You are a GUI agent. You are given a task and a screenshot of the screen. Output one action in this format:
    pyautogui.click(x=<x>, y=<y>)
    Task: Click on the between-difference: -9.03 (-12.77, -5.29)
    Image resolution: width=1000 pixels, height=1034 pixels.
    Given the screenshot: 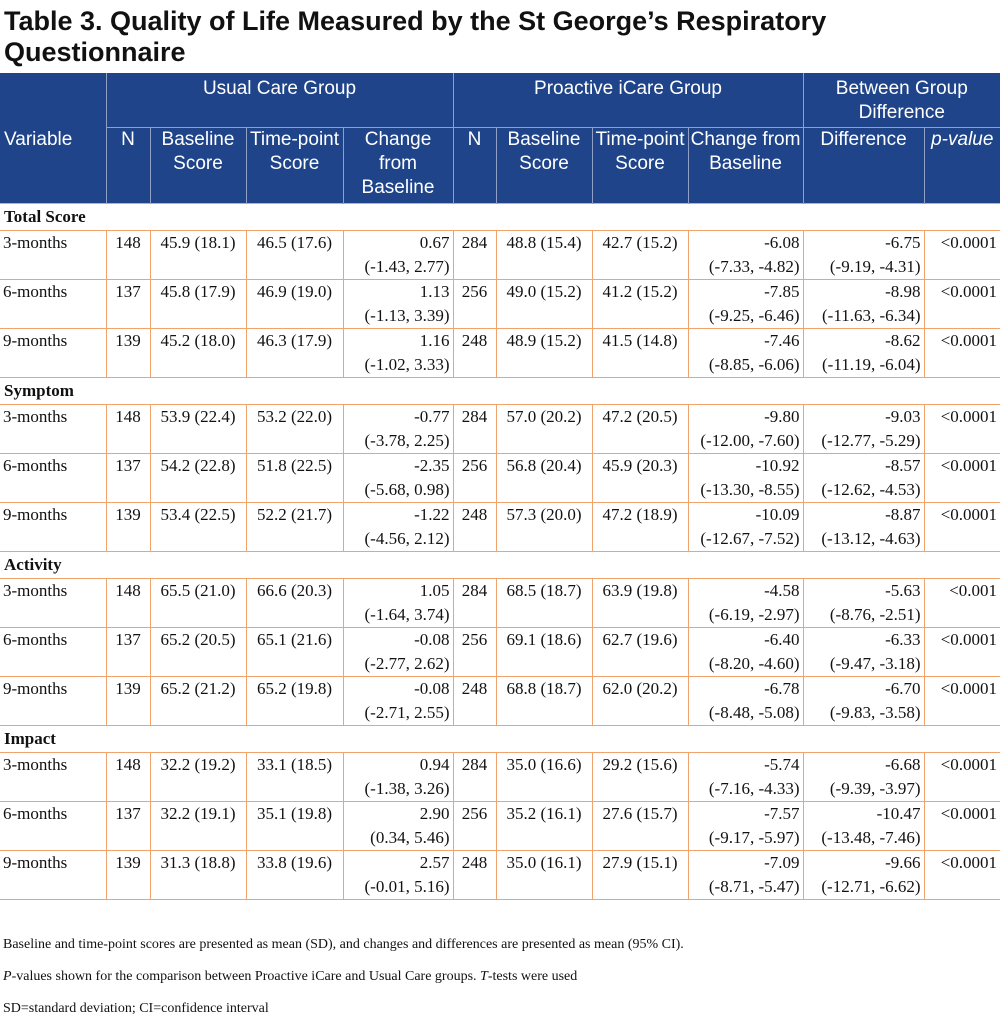 What is the action you would take?
    pyautogui.click(x=864, y=429)
    